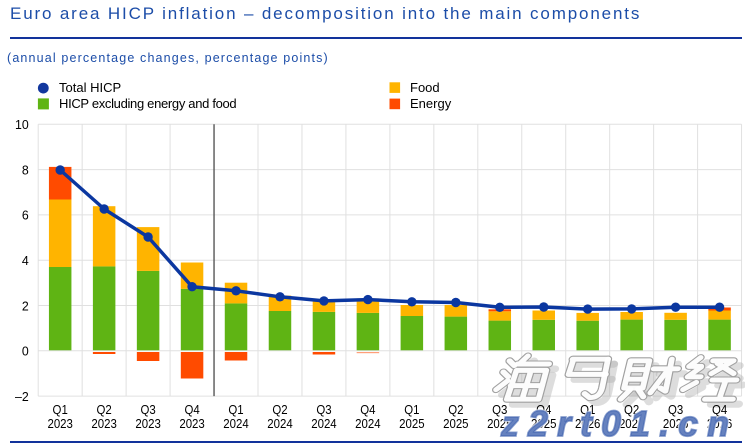 The width and height of the screenshot is (745, 445). I want to click on svg-text: 4, so click(25, 261).